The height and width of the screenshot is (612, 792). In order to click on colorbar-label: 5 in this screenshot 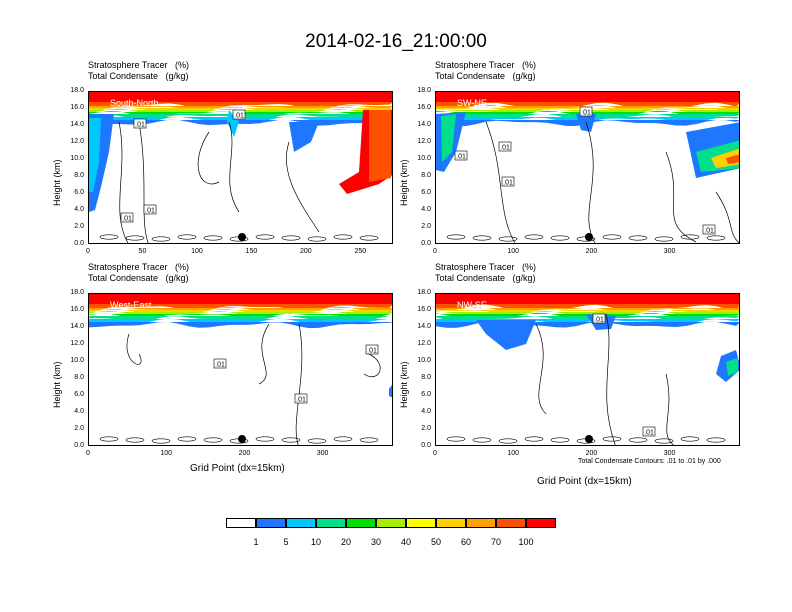, I will do `click(286, 542)`.